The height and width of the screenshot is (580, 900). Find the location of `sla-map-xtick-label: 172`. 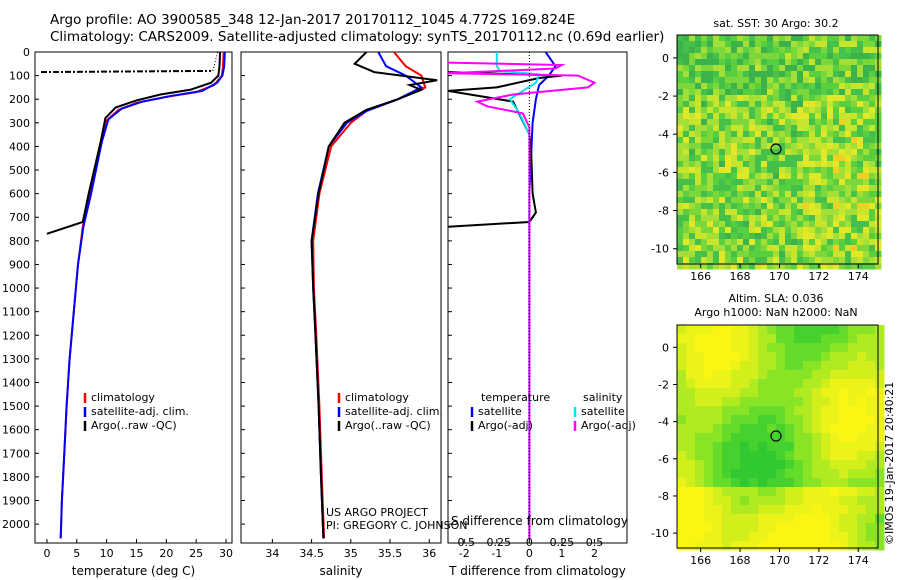

sla-map-xtick-label: 172 is located at coordinates (818, 560).